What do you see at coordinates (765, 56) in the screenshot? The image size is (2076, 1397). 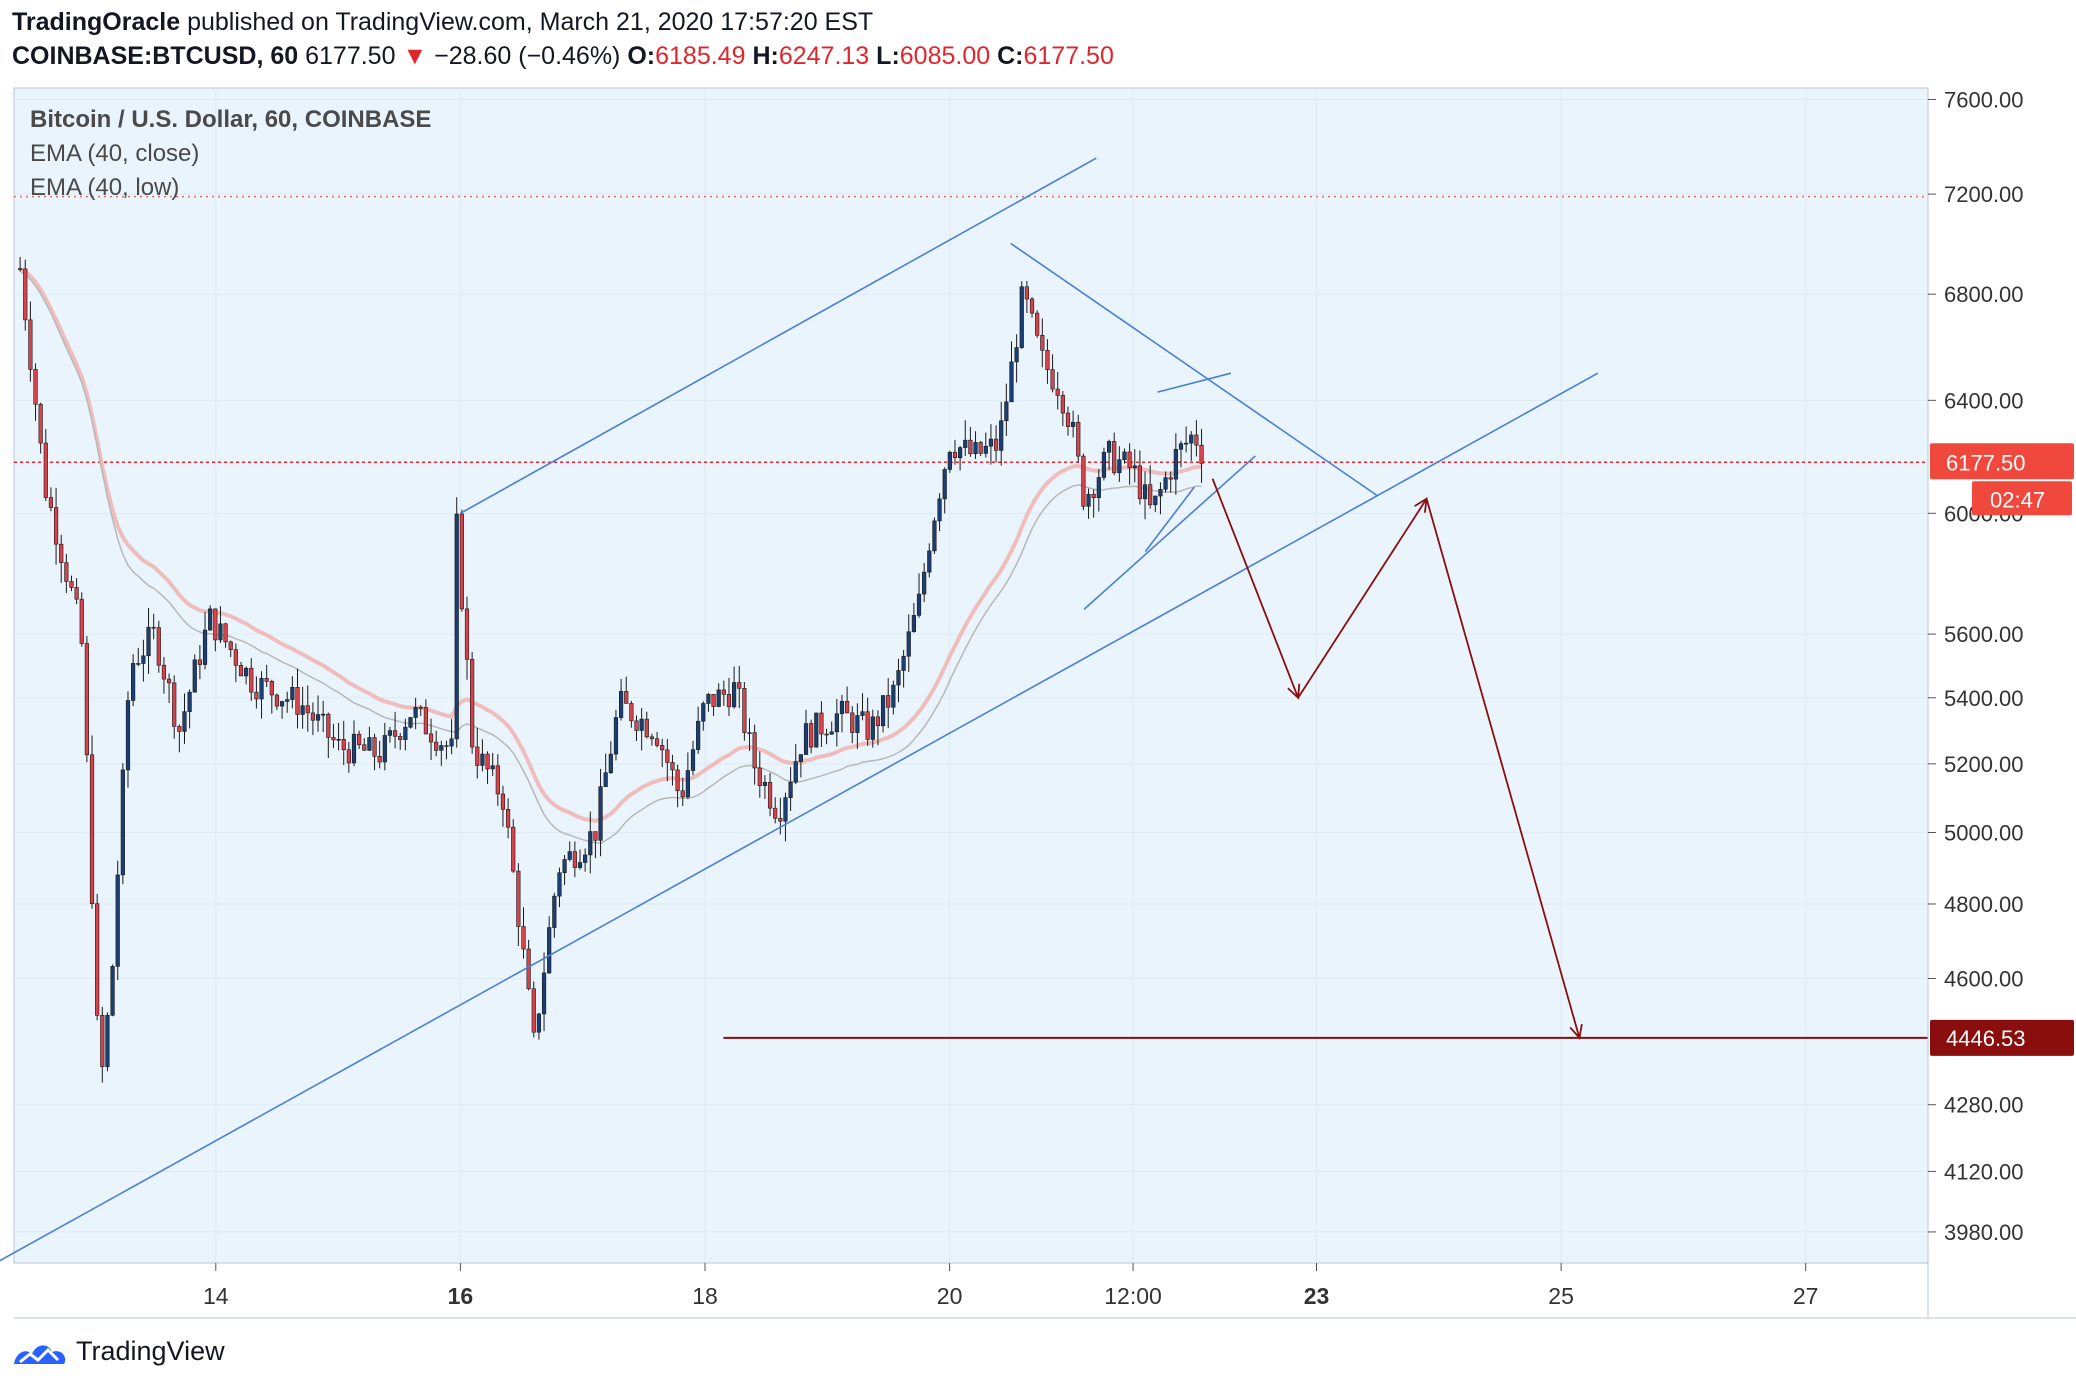 I see `high-label: H:` at bounding box center [765, 56].